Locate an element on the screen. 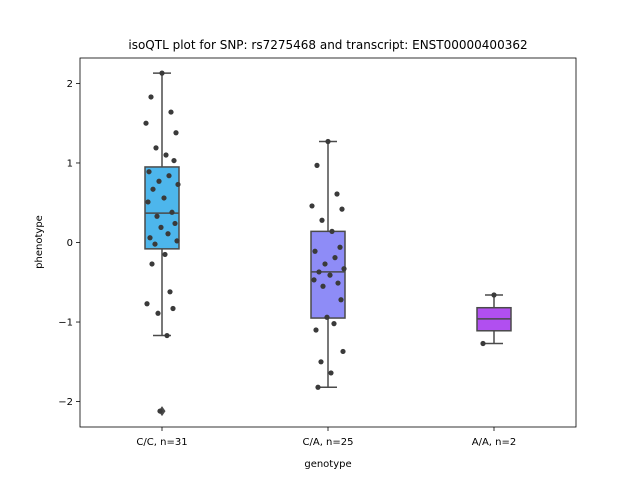  y-axis-label: phenotype is located at coordinates (39, 242).